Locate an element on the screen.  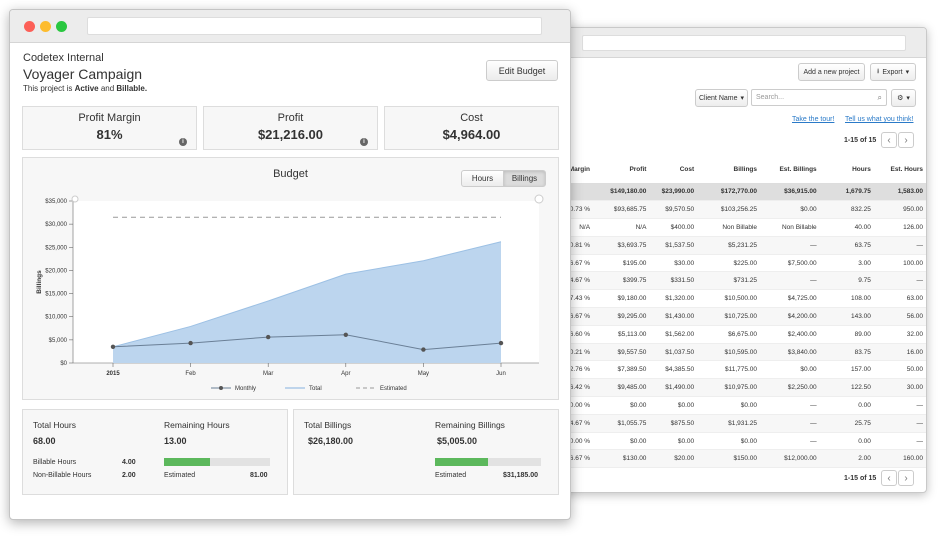
y-tick-label: $35,000 is located at coordinates (56, 202).